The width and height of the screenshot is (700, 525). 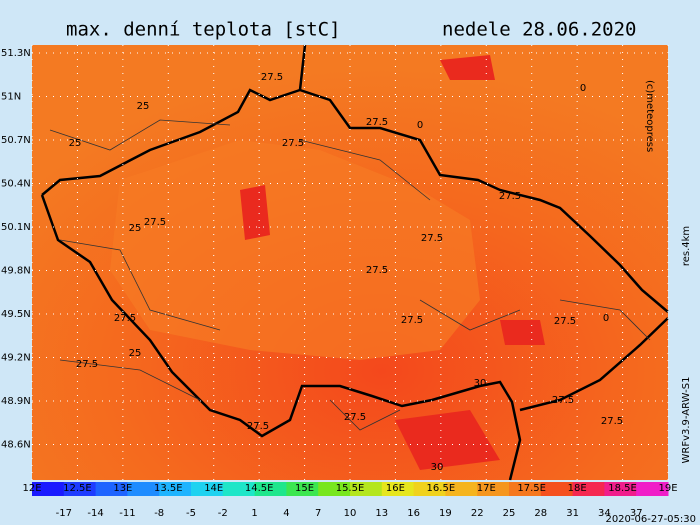 What do you see at coordinates (531, 488) in the screenshot?
I see `lon-label: 17.5E` at bounding box center [531, 488].